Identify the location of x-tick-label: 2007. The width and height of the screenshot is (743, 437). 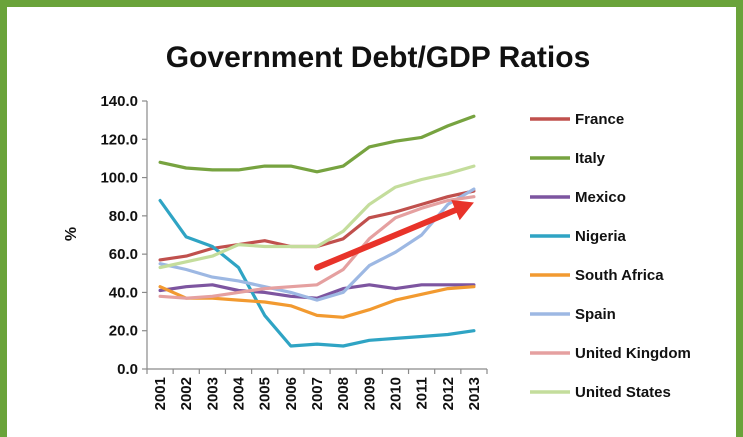
(317, 393).